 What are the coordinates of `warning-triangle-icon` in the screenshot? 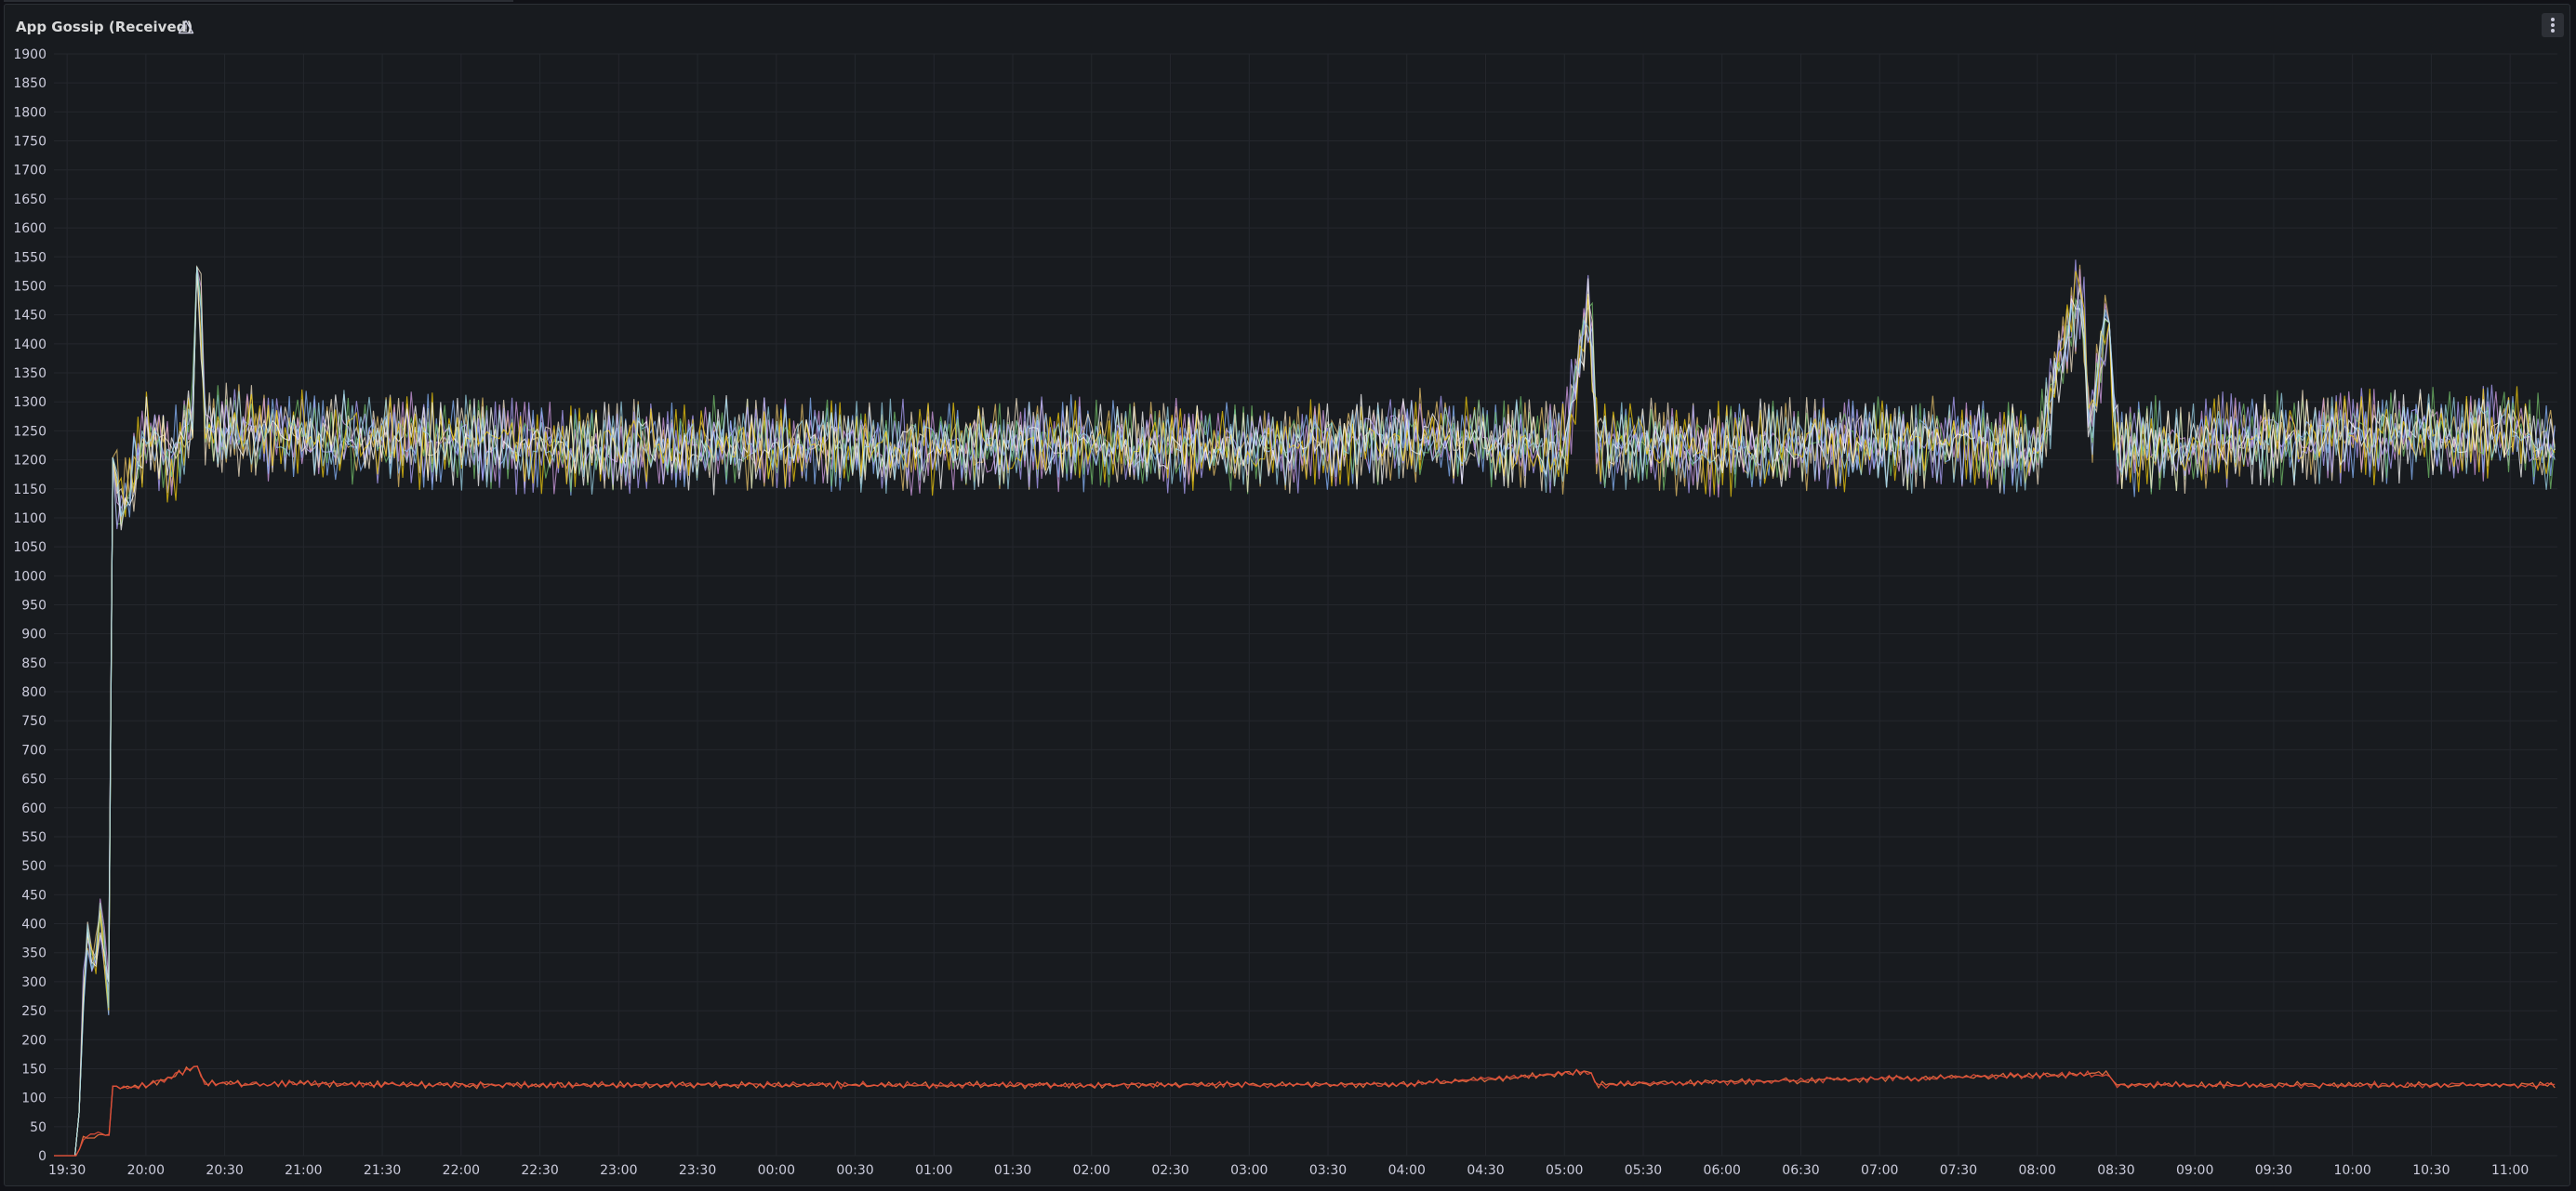 It's located at (186, 27).